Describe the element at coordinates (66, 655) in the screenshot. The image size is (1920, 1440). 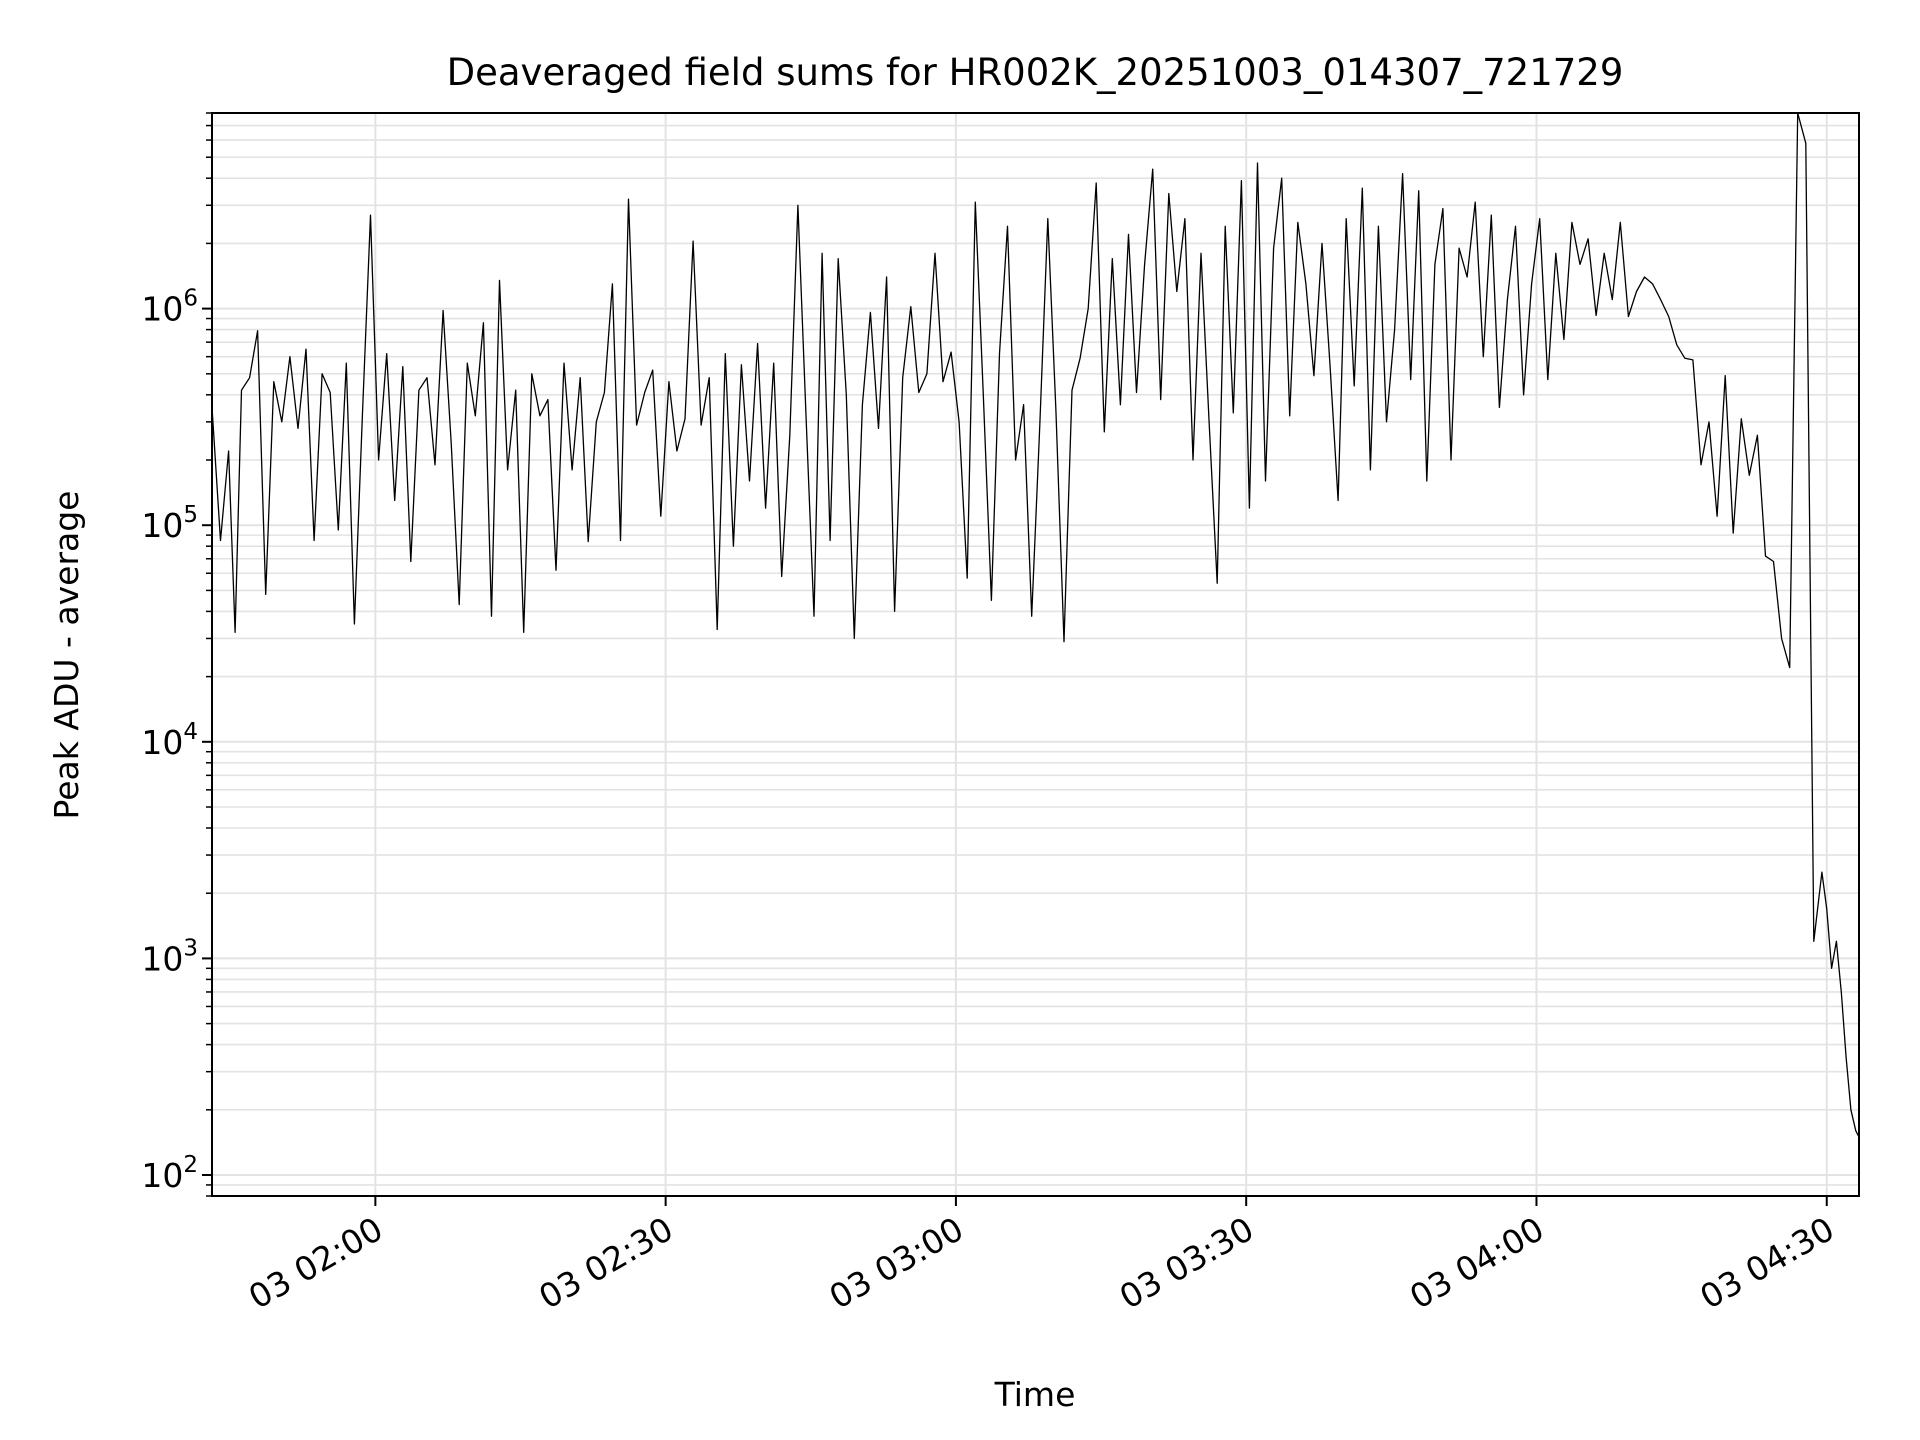
I see `y-axis-label: Peak ADU - average` at that location.